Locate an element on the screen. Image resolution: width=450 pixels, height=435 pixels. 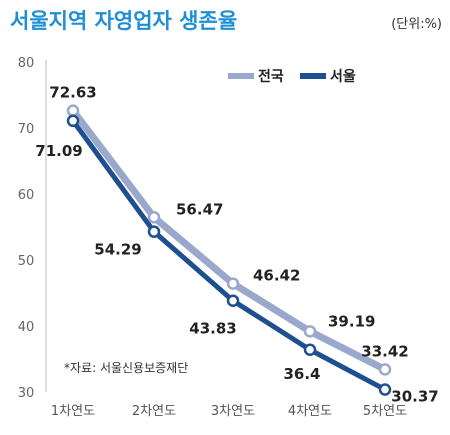
y-tick-label: 80 is located at coordinates (26, 63).